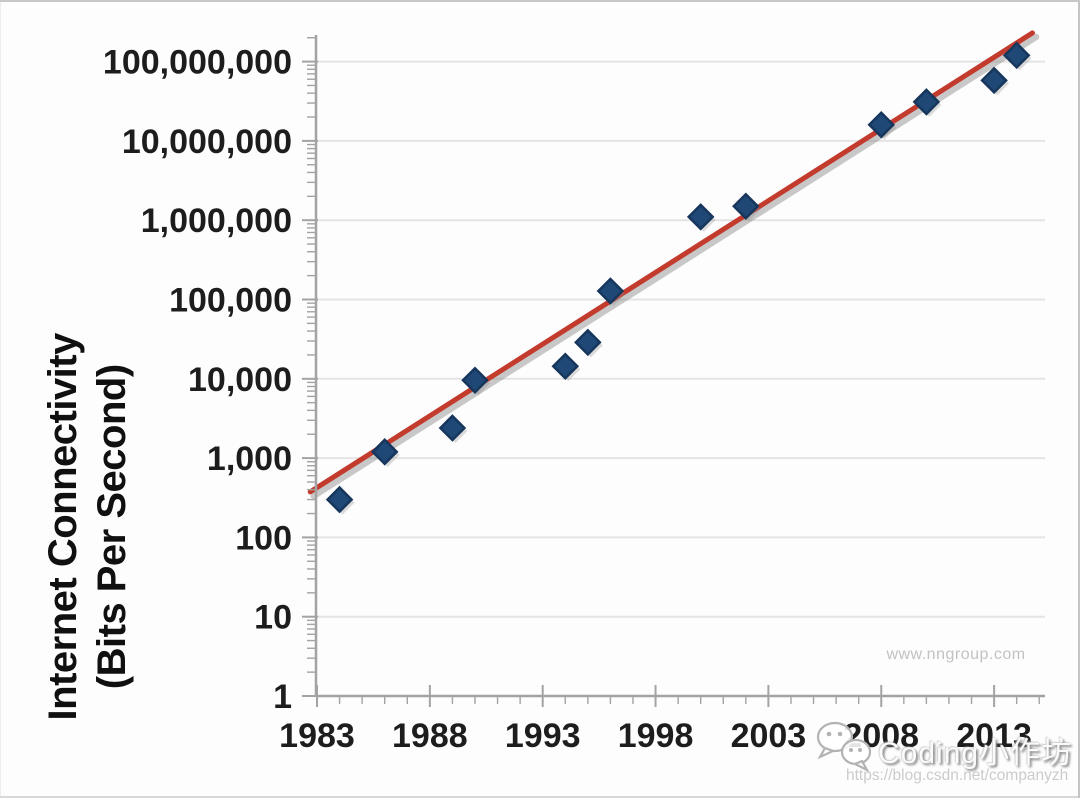 The image size is (1080, 798). I want to click on csdn-watermark-url: https://blog.csdn.net/companyzh, so click(957, 775).